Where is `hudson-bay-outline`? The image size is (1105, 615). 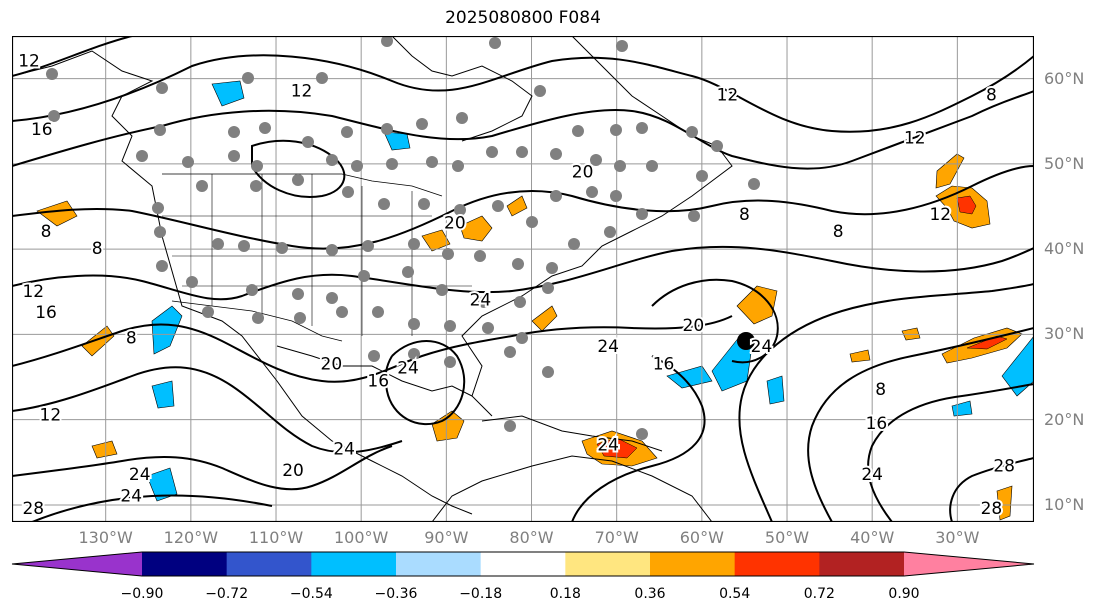 hudson-bay-outline is located at coordinates (462, 89).